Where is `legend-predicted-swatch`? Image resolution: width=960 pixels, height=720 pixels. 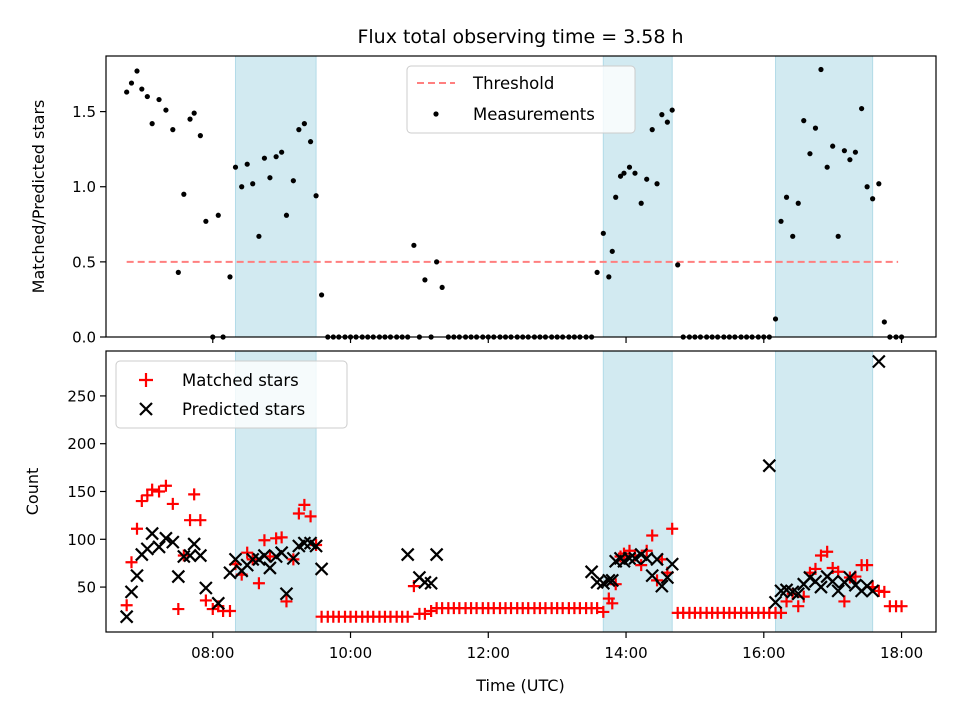
legend-predicted-swatch is located at coordinates (146, 409).